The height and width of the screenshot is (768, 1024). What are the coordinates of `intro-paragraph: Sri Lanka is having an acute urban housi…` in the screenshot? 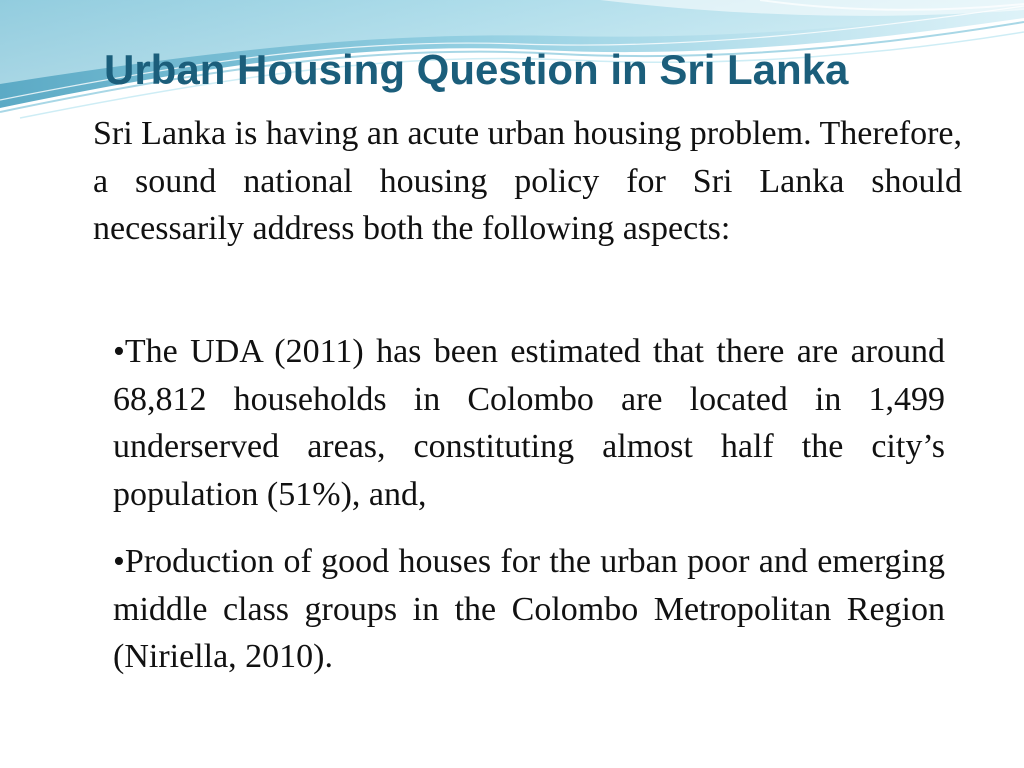 It's located at (527, 181).